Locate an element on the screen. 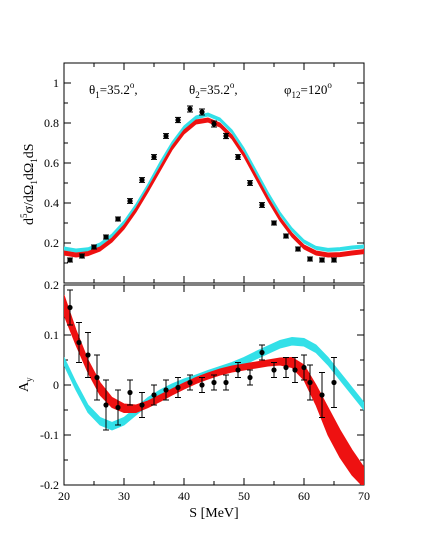 The image size is (425, 550). top-y-axis-label: d5σ/dΩ1dΩ1dS is located at coordinates (29, 184).